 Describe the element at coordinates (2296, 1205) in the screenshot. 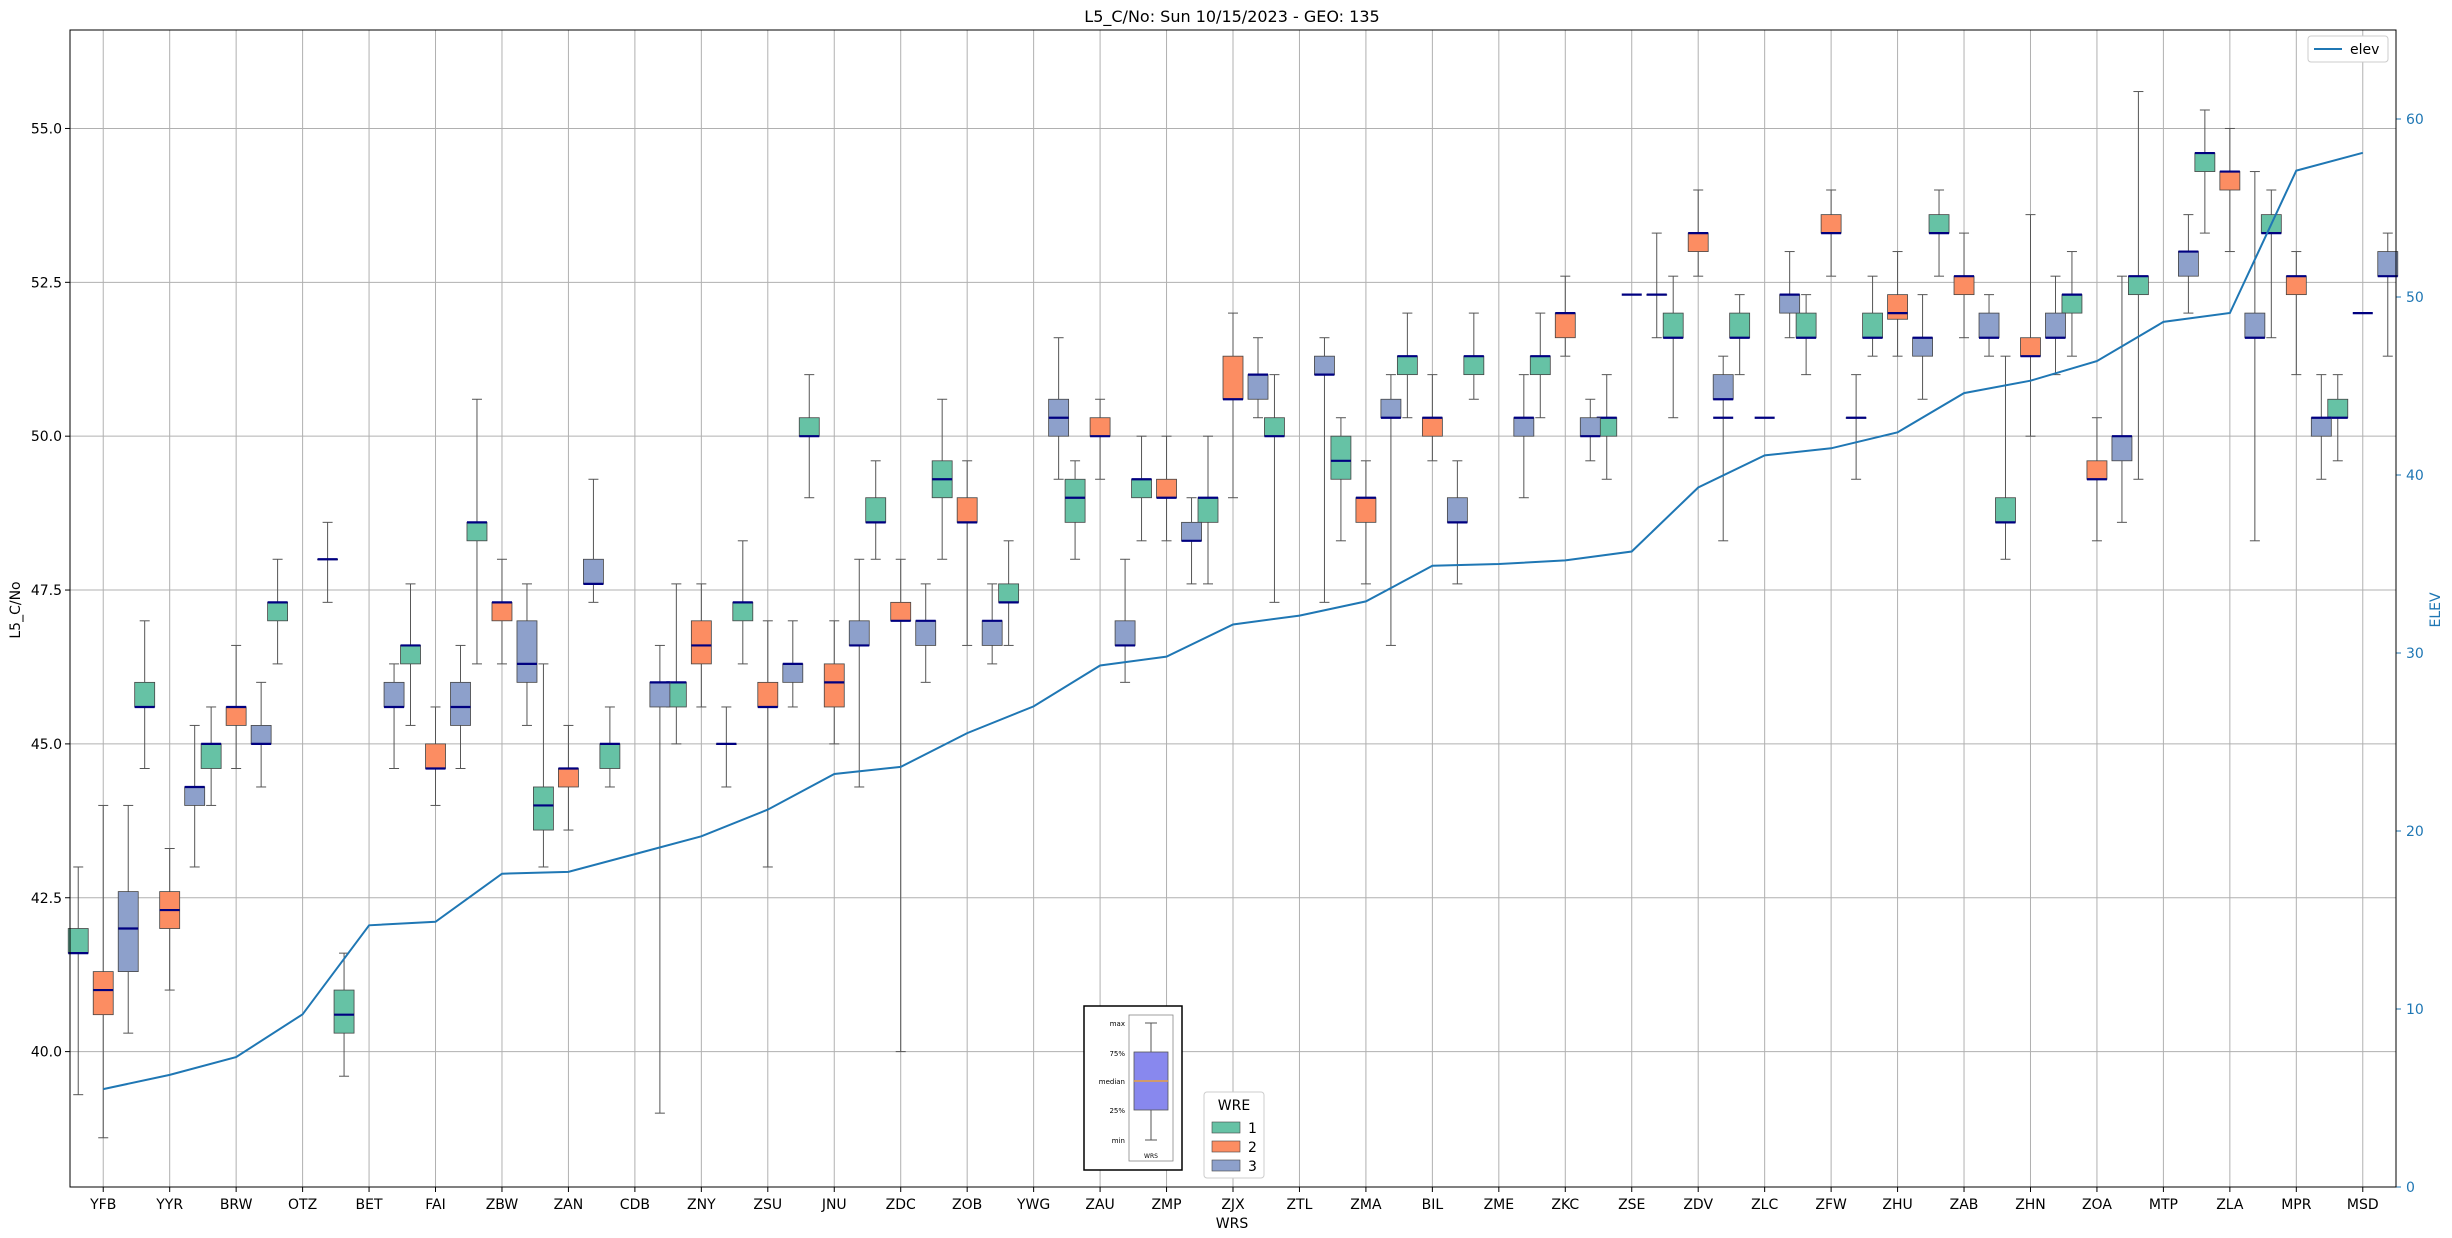

I see `x-tick-label: MPR` at that location.